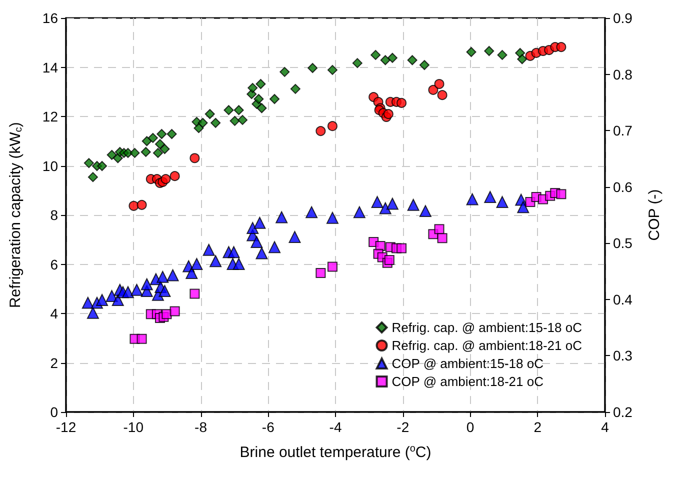 The image size is (682, 481). I want to click on y2-tick-label: 0.9, so click(623, 18).